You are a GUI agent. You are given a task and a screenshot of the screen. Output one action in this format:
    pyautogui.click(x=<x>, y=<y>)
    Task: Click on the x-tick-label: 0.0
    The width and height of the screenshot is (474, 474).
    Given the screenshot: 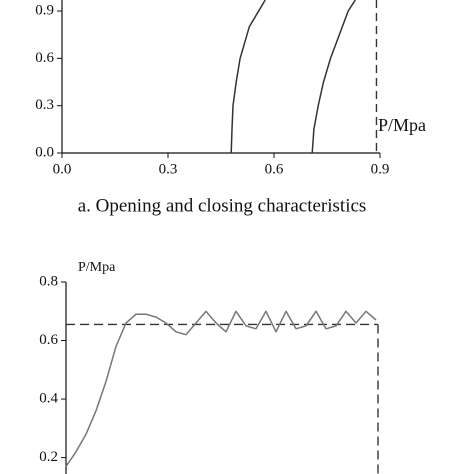 What is the action you would take?
    pyautogui.click(x=62, y=169)
    